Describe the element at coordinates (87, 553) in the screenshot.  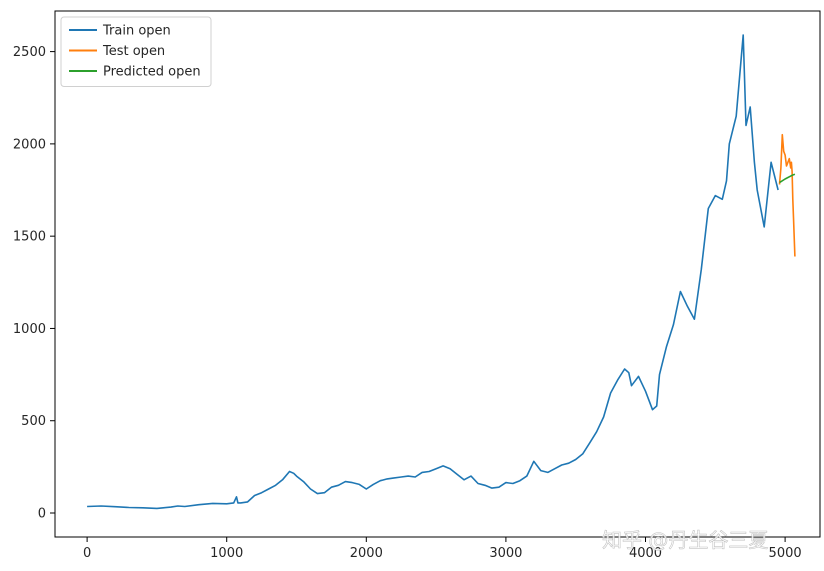
I see `x-tick-label: 0` at that location.